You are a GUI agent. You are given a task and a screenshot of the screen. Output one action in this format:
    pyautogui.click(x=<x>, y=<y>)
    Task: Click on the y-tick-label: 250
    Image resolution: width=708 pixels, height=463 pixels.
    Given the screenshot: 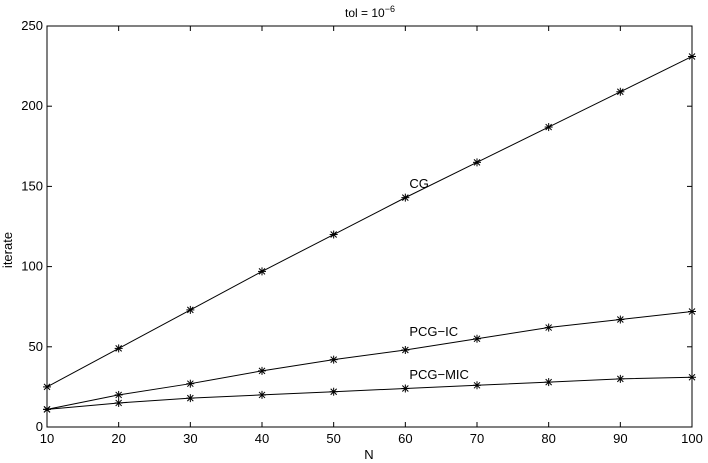 What is the action you would take?
    pyautogui.click(x=32, y=25)
    